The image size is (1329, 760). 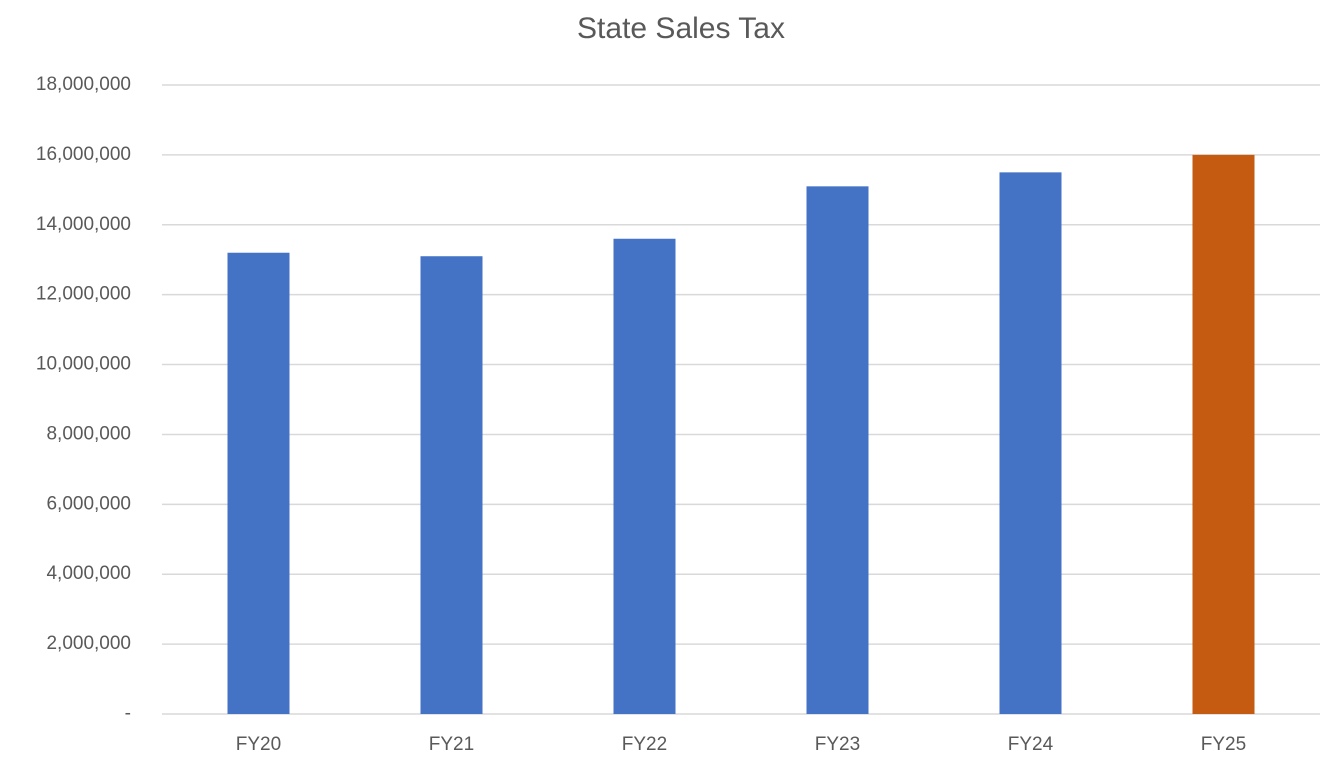 I want to click on x-tick-label: FY21, so click(x=451, y=744).